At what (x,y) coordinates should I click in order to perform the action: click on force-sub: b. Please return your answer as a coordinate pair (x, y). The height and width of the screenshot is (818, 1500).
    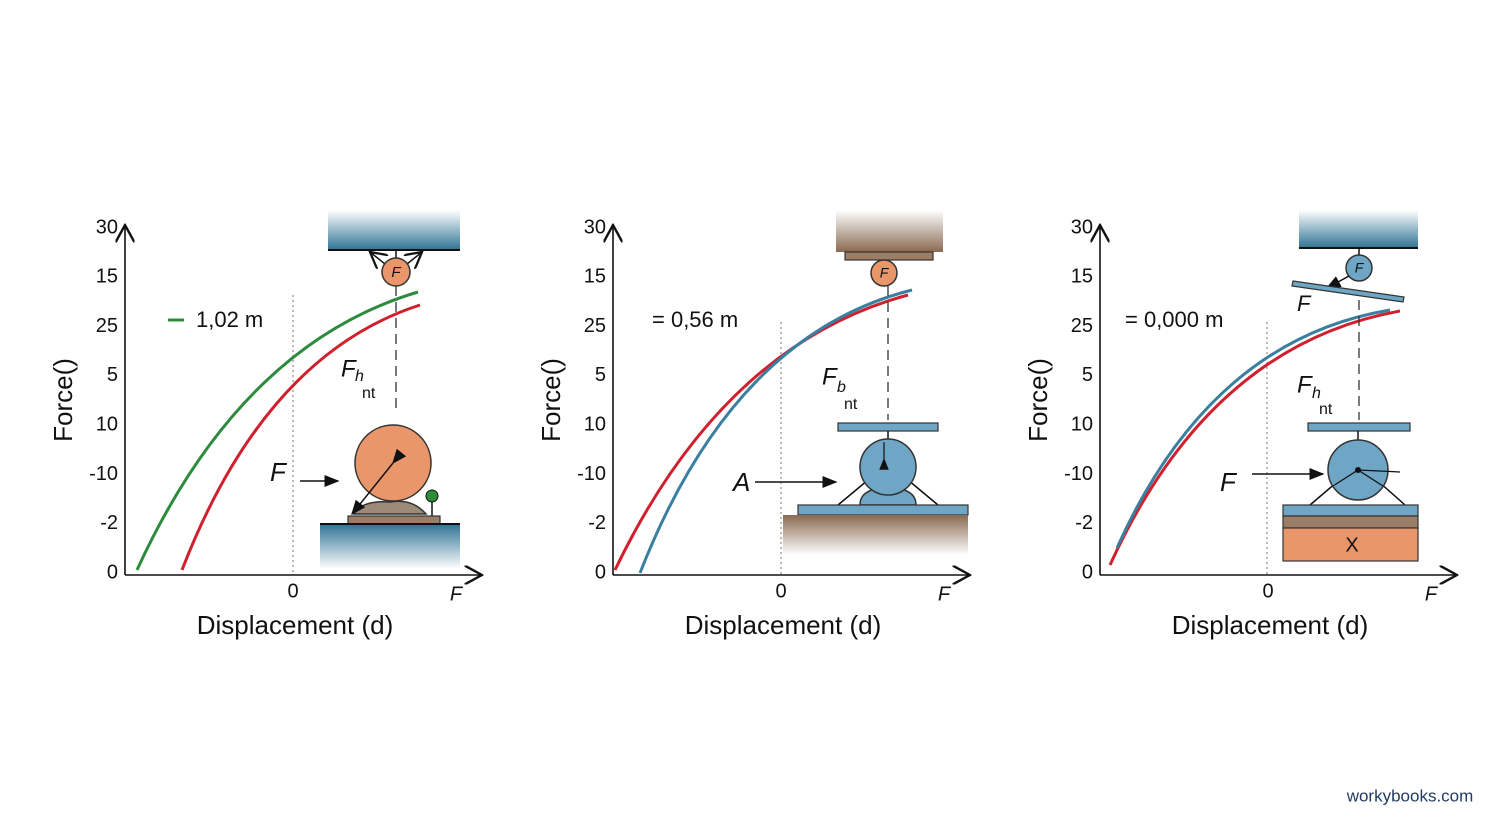
    Looking at the image, I should click on (841, 387).